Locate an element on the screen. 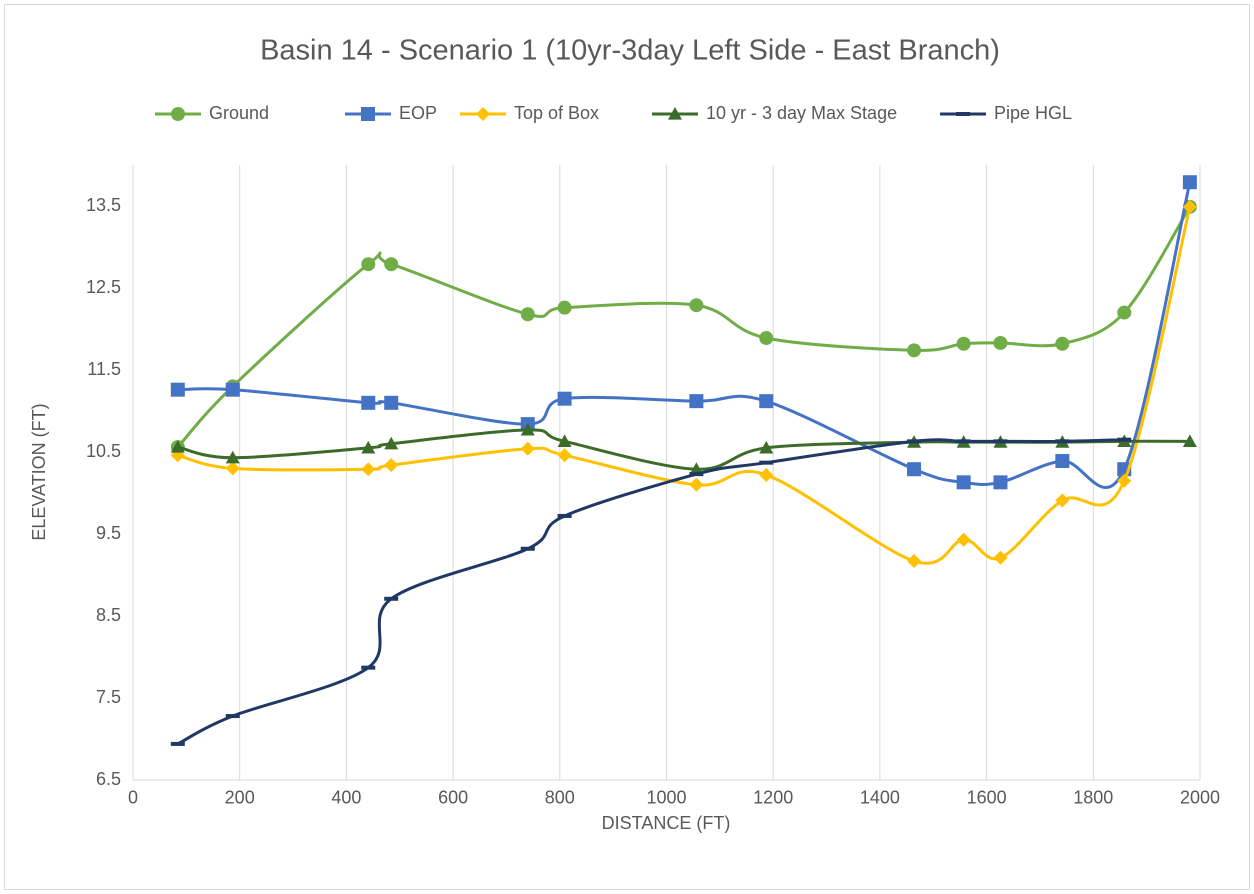  y-tick-label: 10.5 is located at coordinates (103, 451).